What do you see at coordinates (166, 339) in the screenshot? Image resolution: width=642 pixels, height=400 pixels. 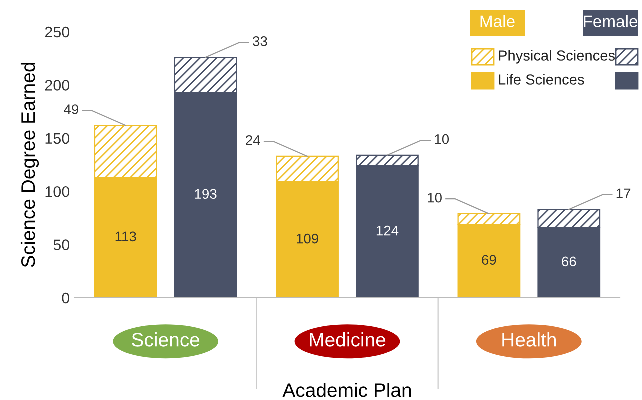 I see `text: Science` at bounding box center [166, 339].